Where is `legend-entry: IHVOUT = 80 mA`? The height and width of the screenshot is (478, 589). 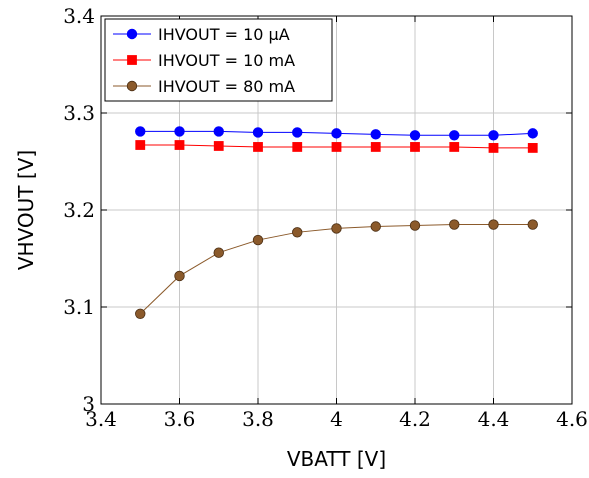 legend-entry: IHVOUT = 80 mA is located at coordinates (204, 86).